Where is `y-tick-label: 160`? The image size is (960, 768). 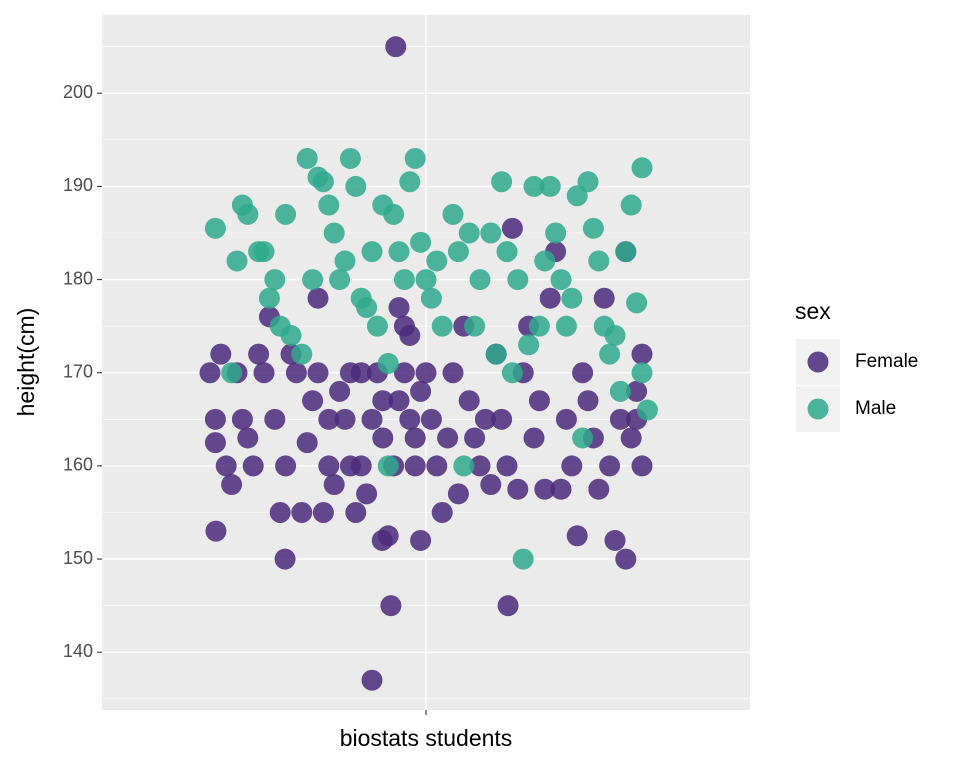
y-tick-label: 160 is located at coordinates (78, 465).